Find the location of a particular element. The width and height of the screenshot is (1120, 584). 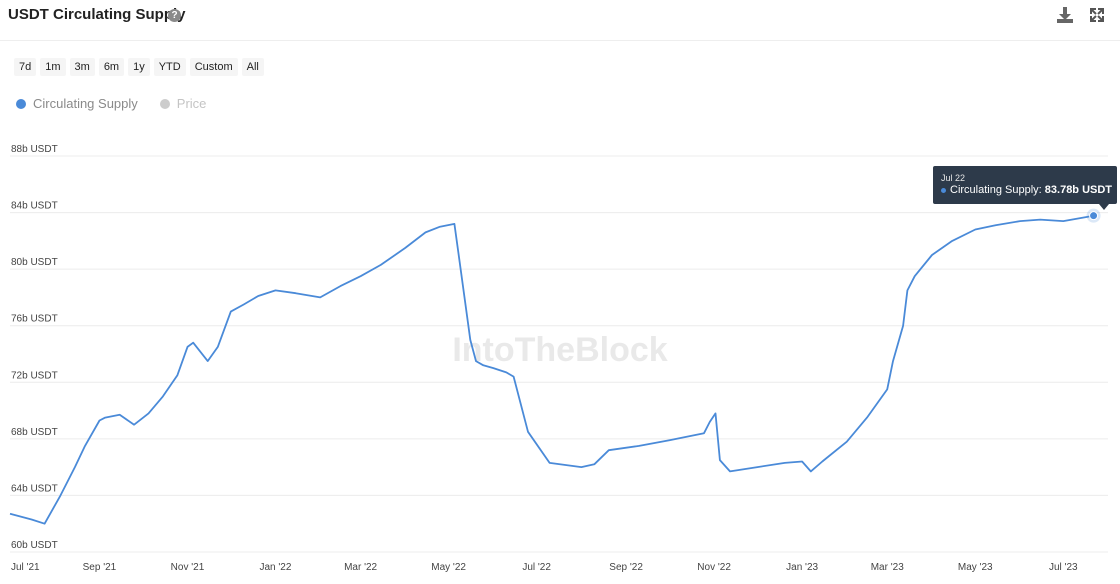

chart-header: USDT Circulating Supply ? is located at coordinates (560, 20).